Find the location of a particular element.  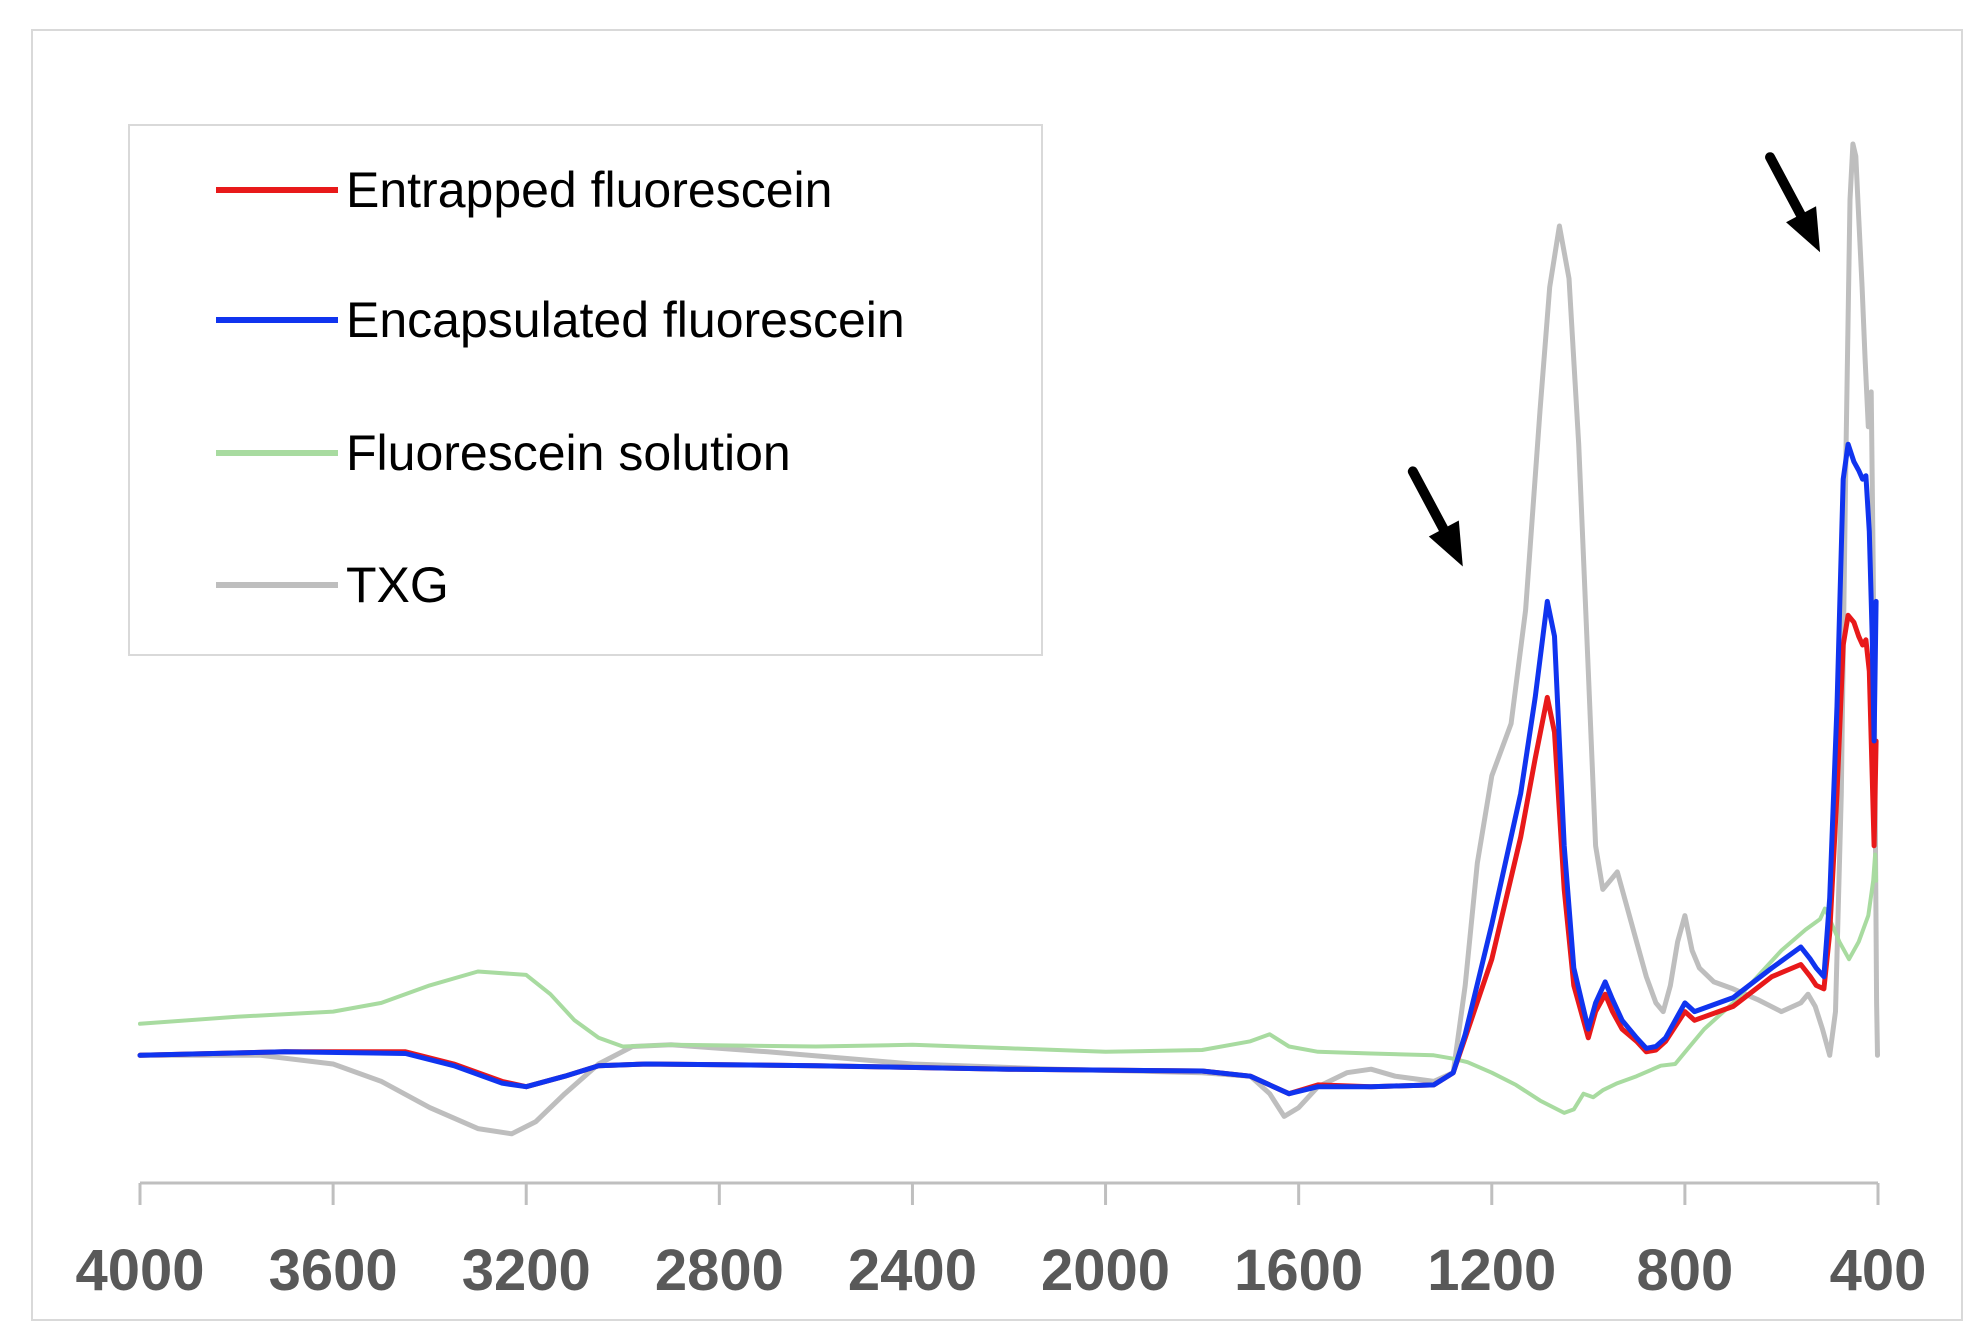

x-axis: 4000 3600 3200 2800 2400 2000 1600 1200 800 400 is located at coordinates (1001, 1242).